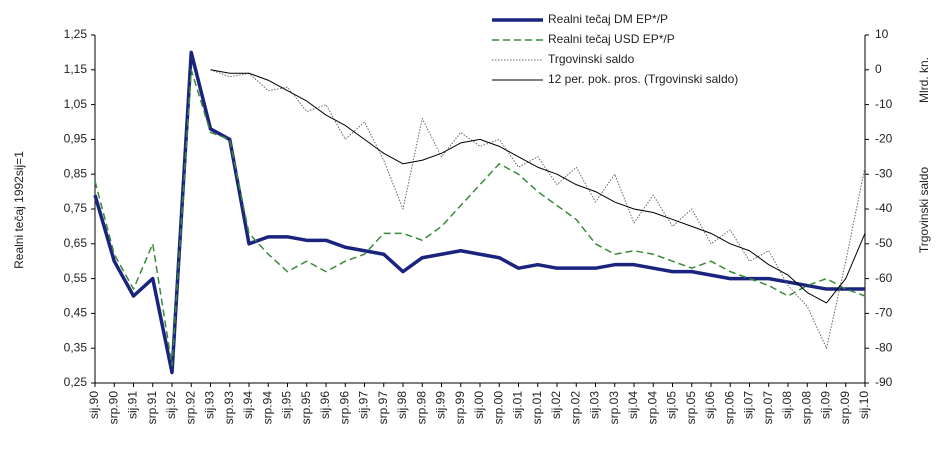 The image size is (937, 452). Describe the element at coordinates (152, 408) in the screenshot. I see `x-tick-label: srp.91` at that location.